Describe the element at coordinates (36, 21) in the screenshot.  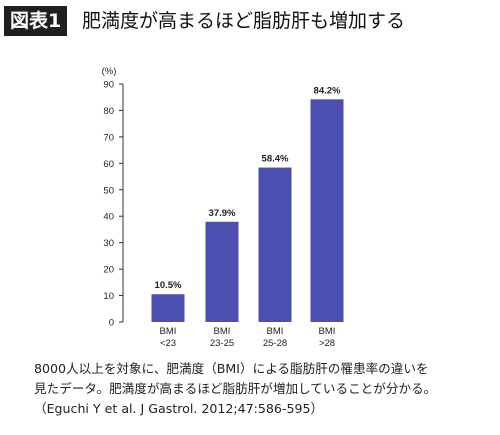
I see `figure-label: 図表1` at that location.